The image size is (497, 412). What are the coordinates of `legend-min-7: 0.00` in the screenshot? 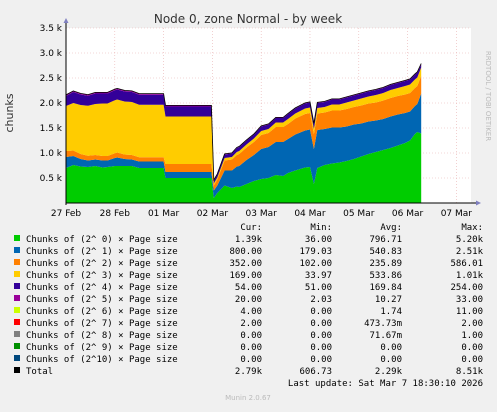 It's located at (321, 324).